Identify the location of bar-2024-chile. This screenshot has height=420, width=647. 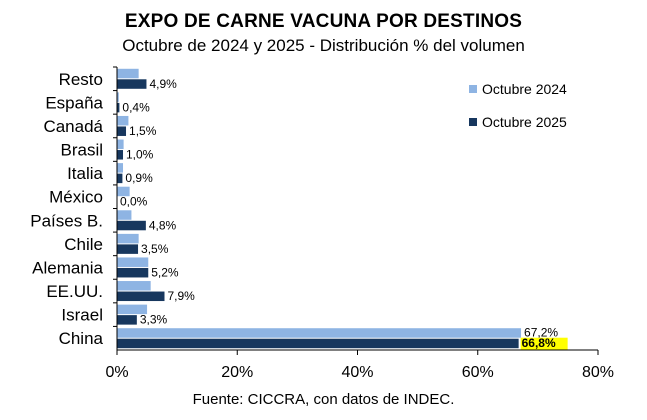
(128, 238).